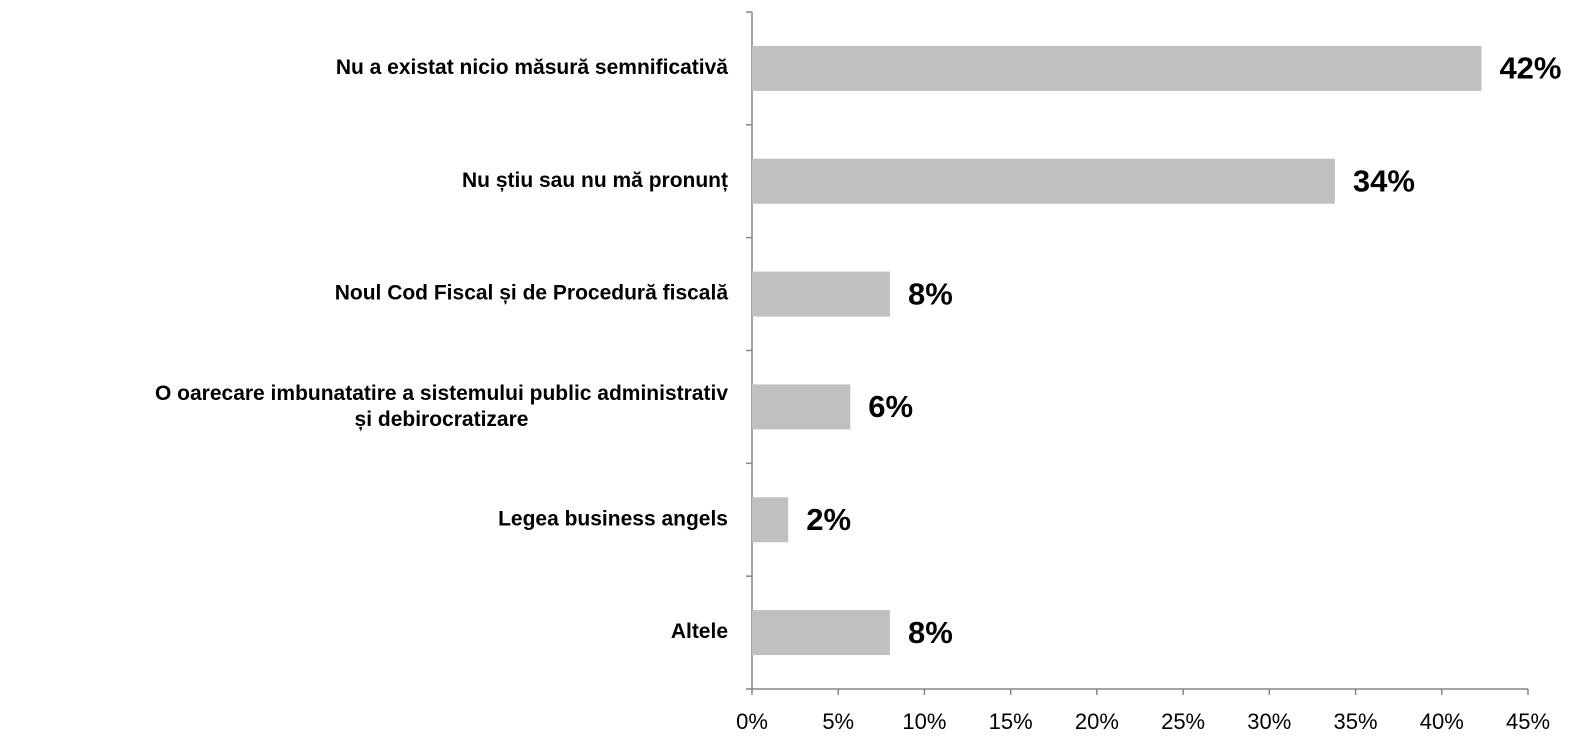  What do you see at coordinates (1097, 721) in the screenshot?
I see `x-tick-label: 20%` at bounding box center [1097, 721].